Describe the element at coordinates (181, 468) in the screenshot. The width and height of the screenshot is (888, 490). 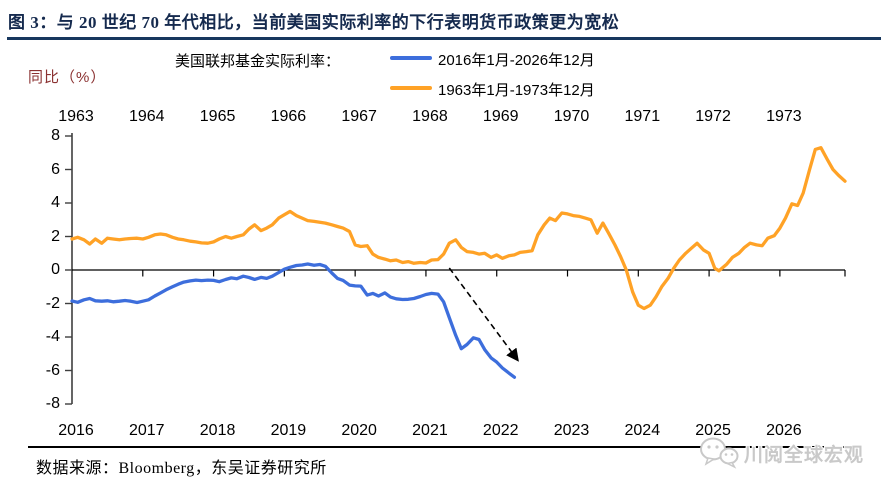
I see `data-source-note: 数据来源：Bloomberg，东吴证券研究所` at that location.